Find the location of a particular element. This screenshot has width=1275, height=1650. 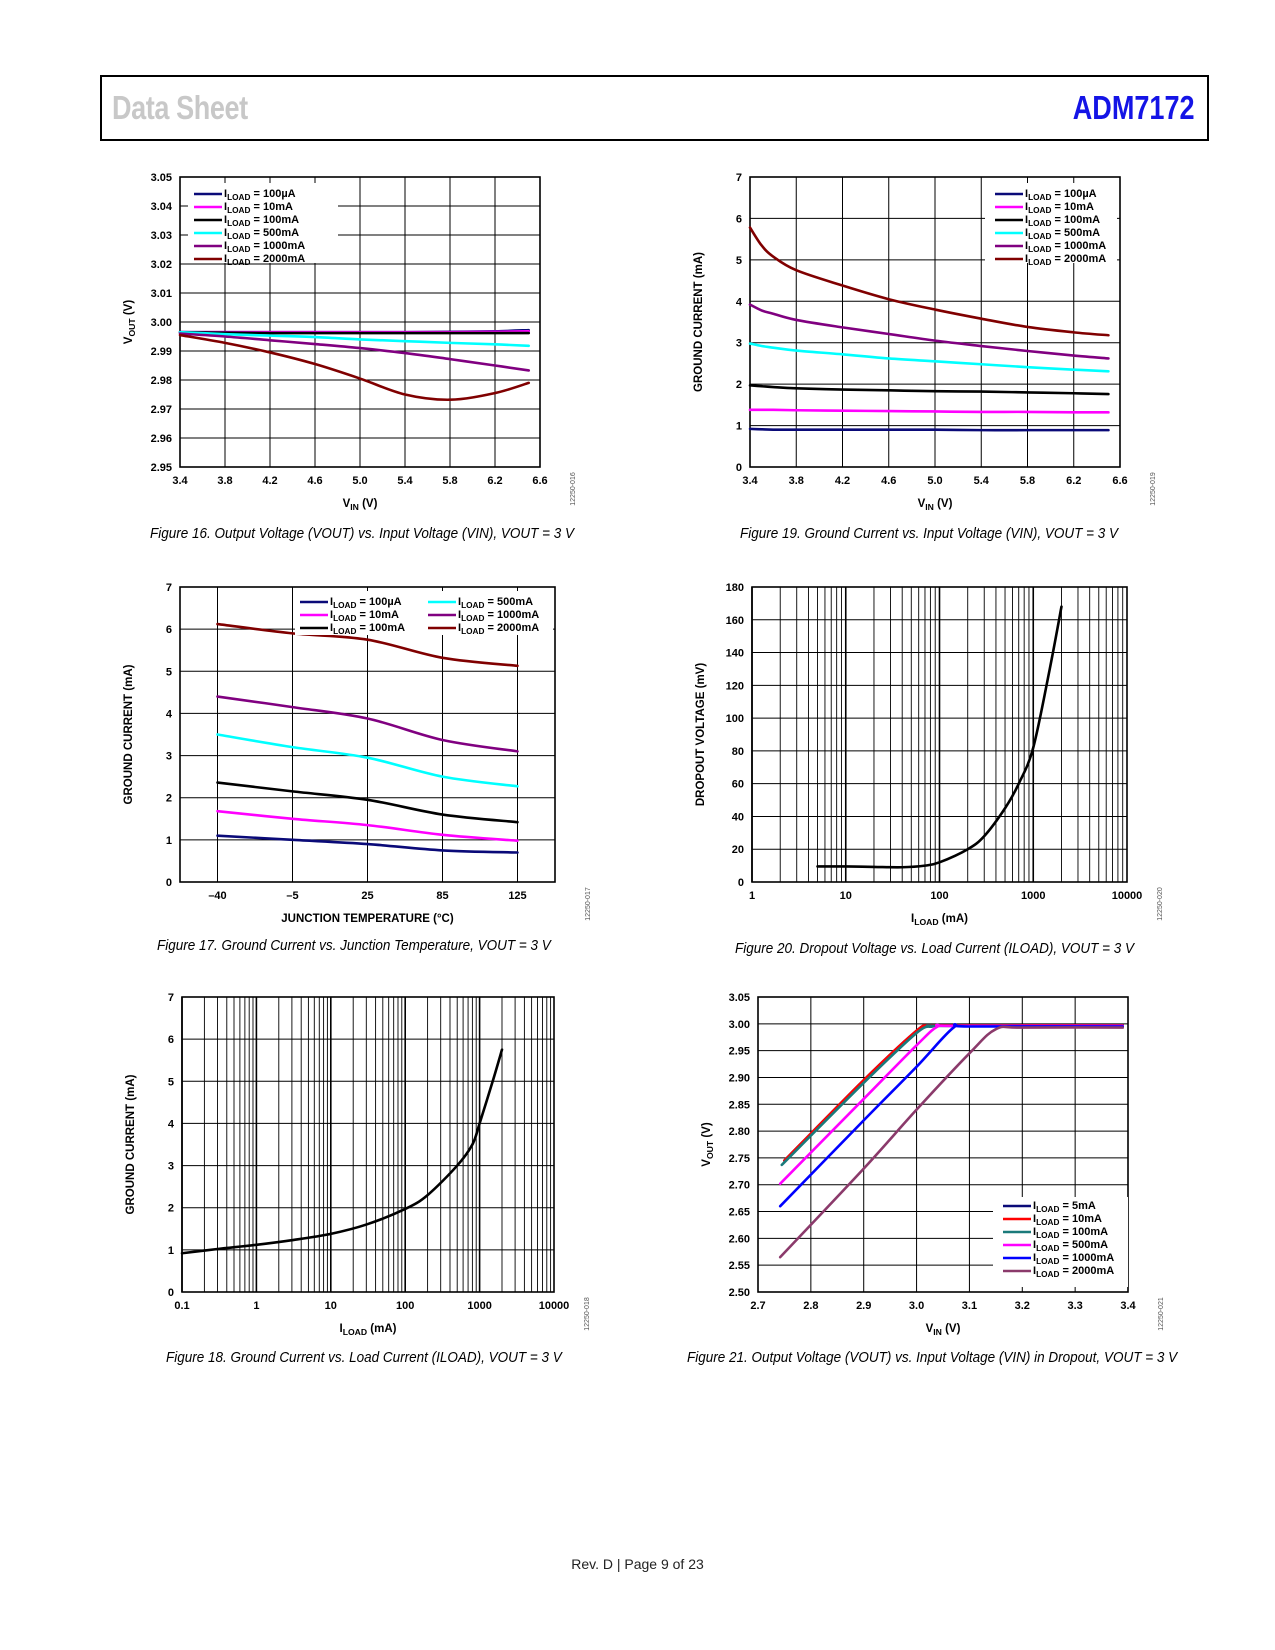

figure-code: 12250-019 is located at coordinates (1153, 489).